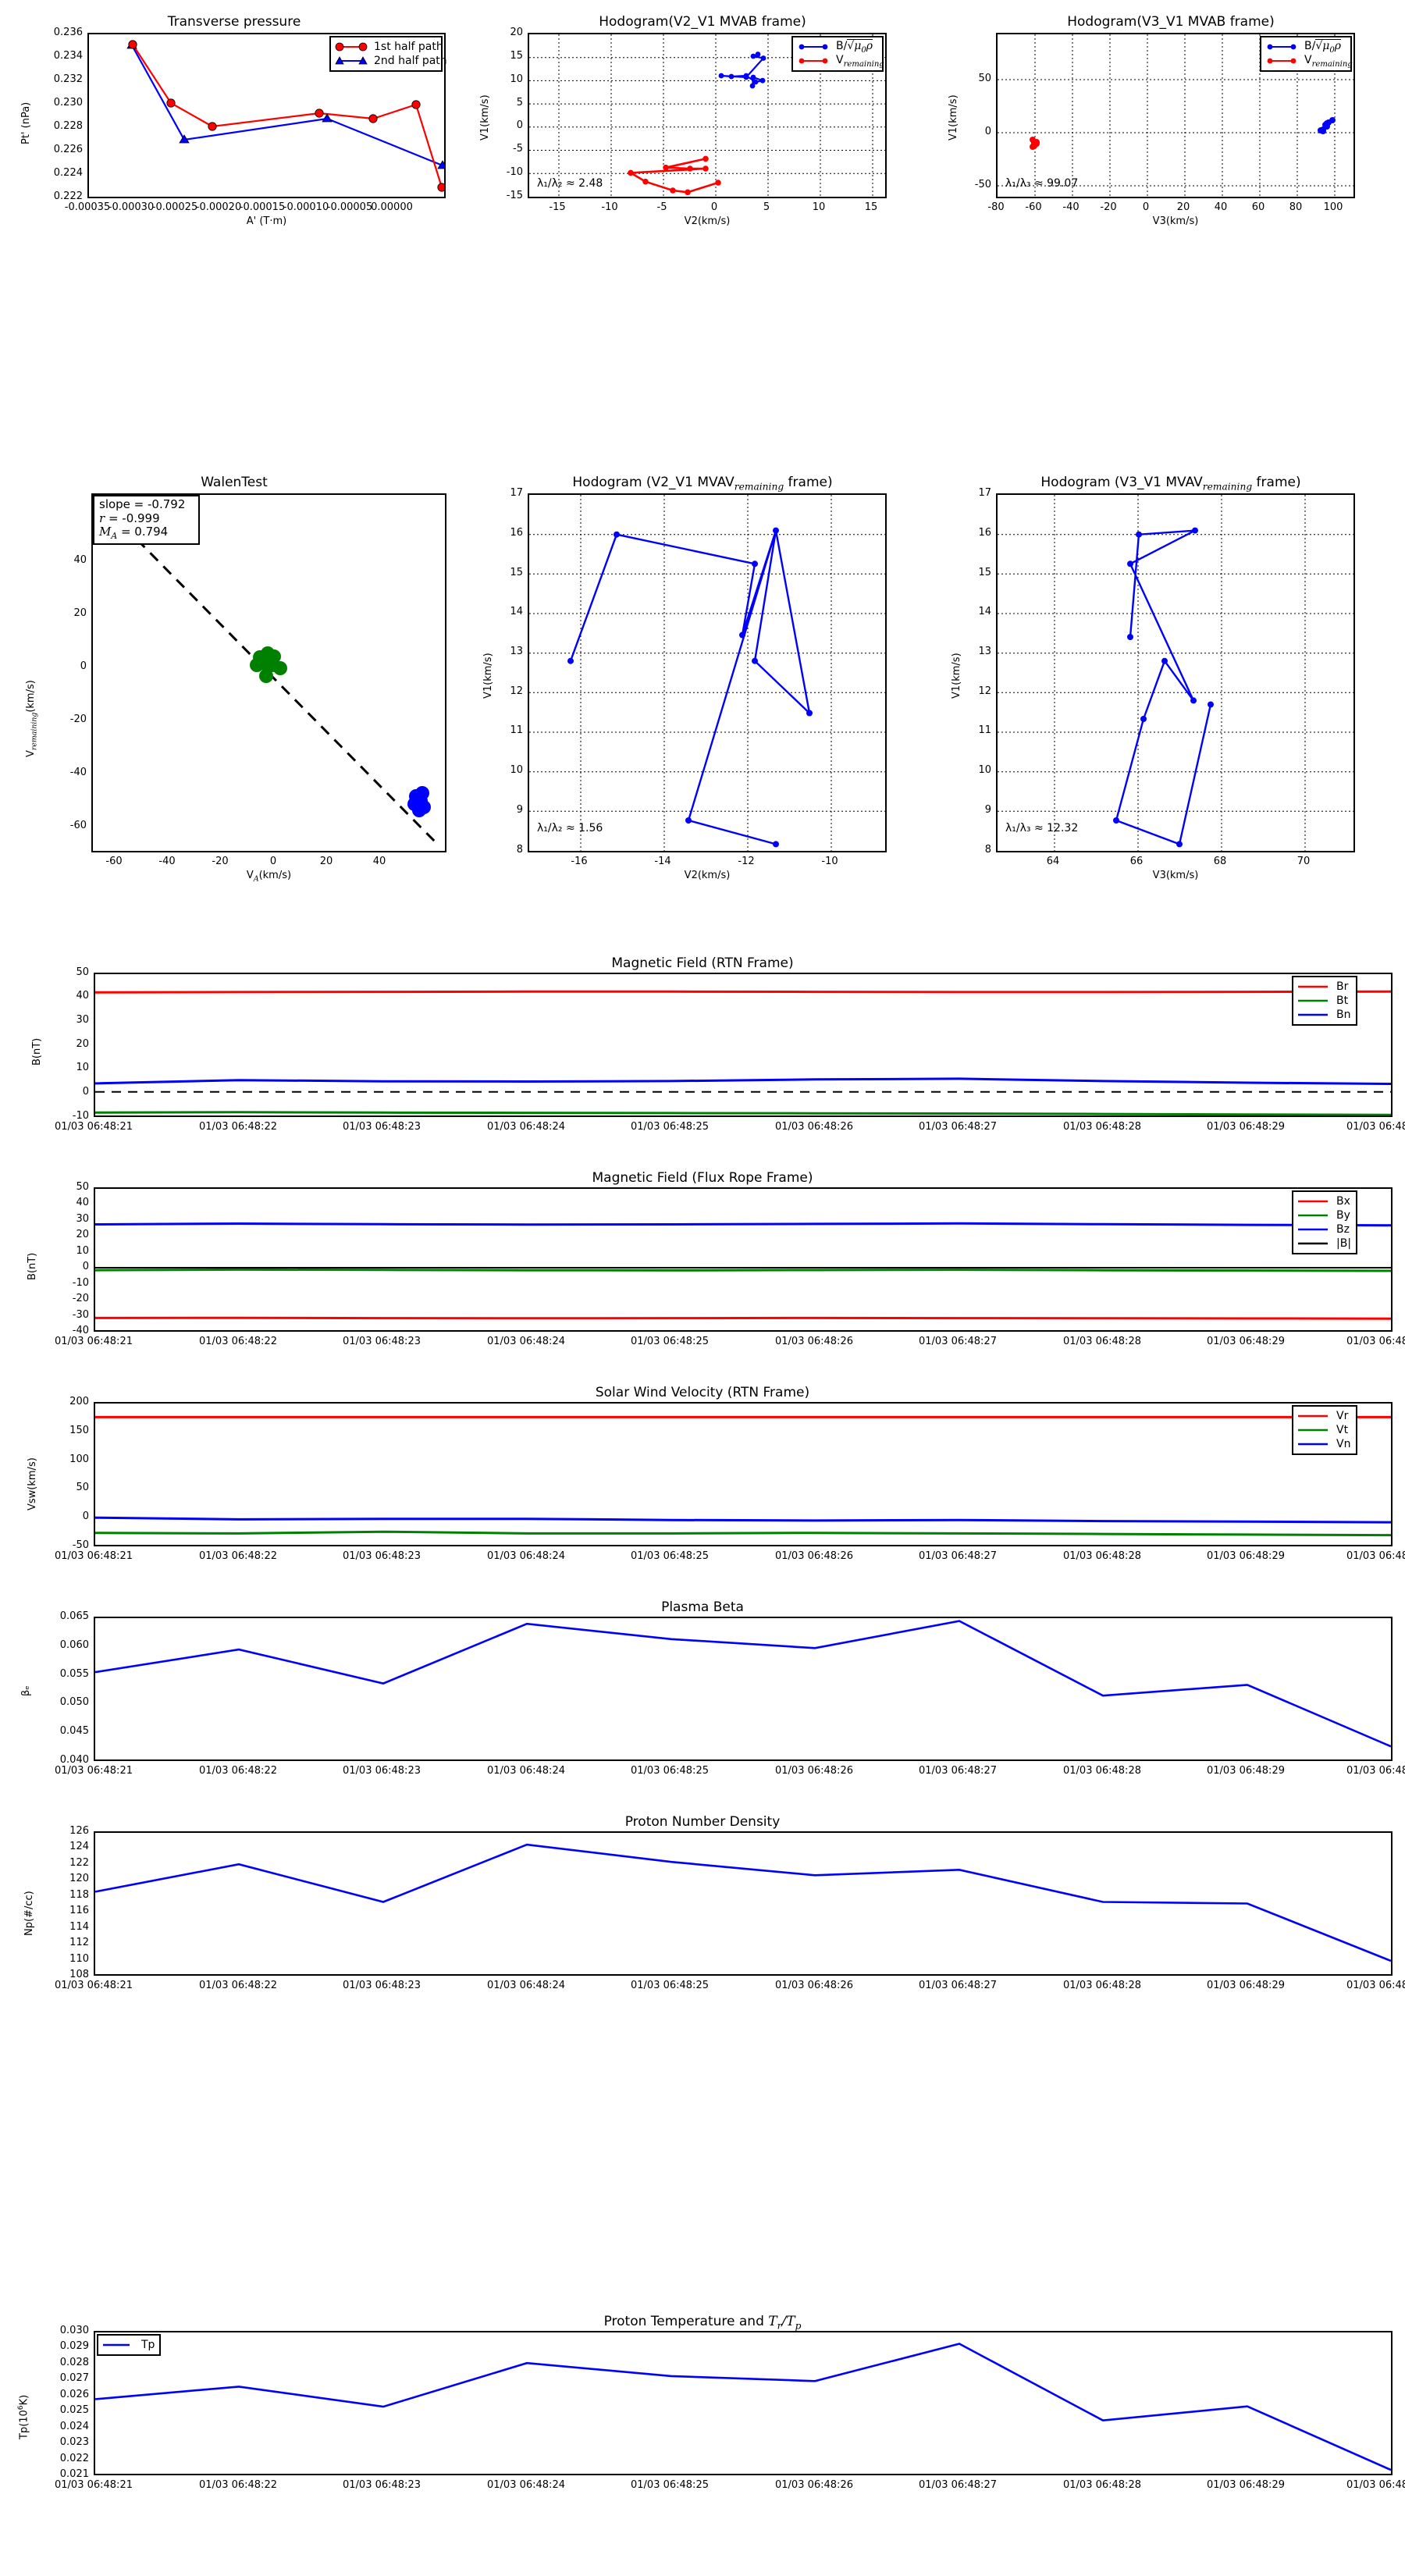 The image size is (1405, 2576). I want to click on legend-item: B/√μ0ρ, so click(1305, 46).